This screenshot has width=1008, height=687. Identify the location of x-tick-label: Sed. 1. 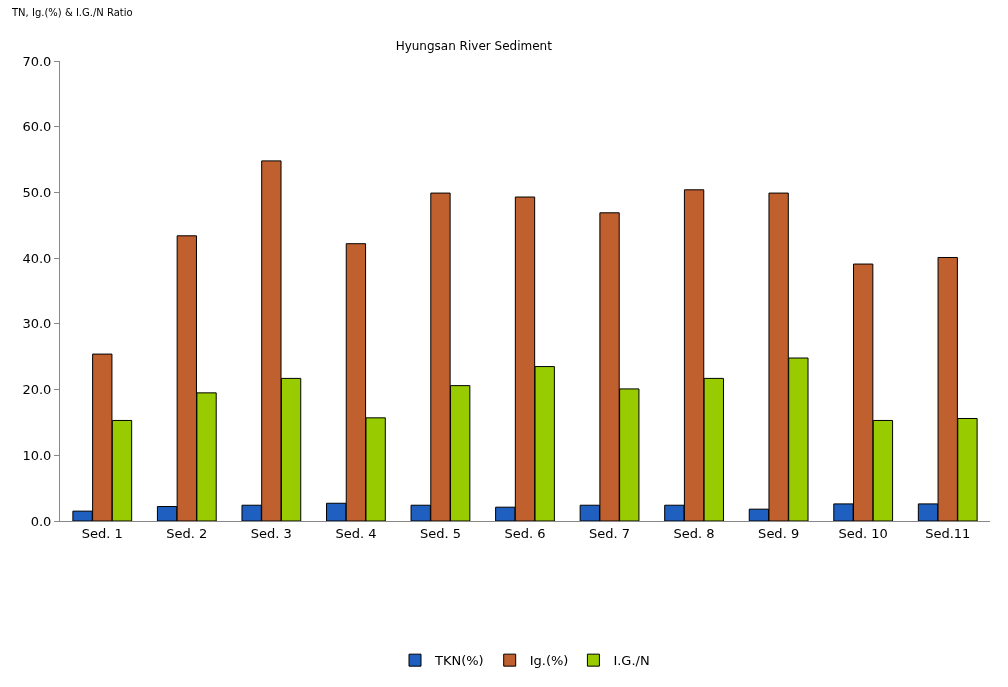
(102, 533).